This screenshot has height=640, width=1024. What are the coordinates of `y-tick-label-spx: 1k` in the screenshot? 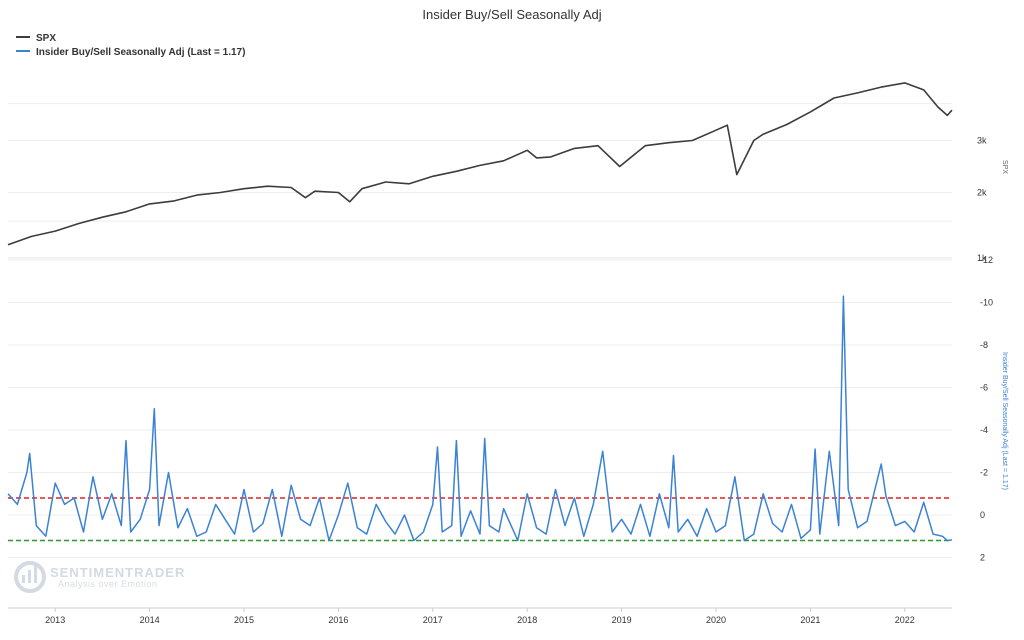 It's located at (982, 258).